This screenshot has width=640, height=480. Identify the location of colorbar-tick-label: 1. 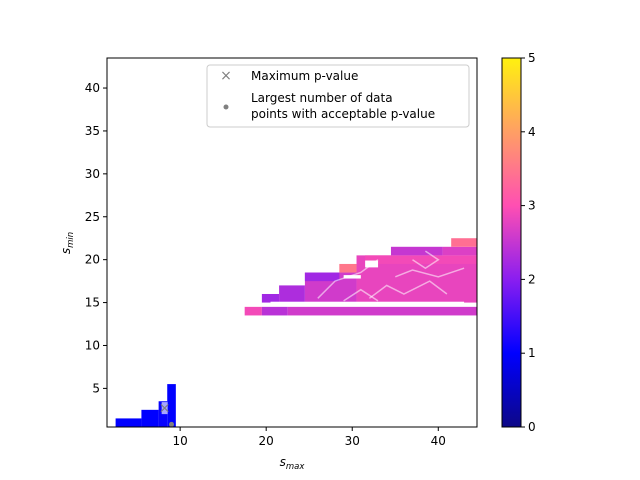
(532, 353).